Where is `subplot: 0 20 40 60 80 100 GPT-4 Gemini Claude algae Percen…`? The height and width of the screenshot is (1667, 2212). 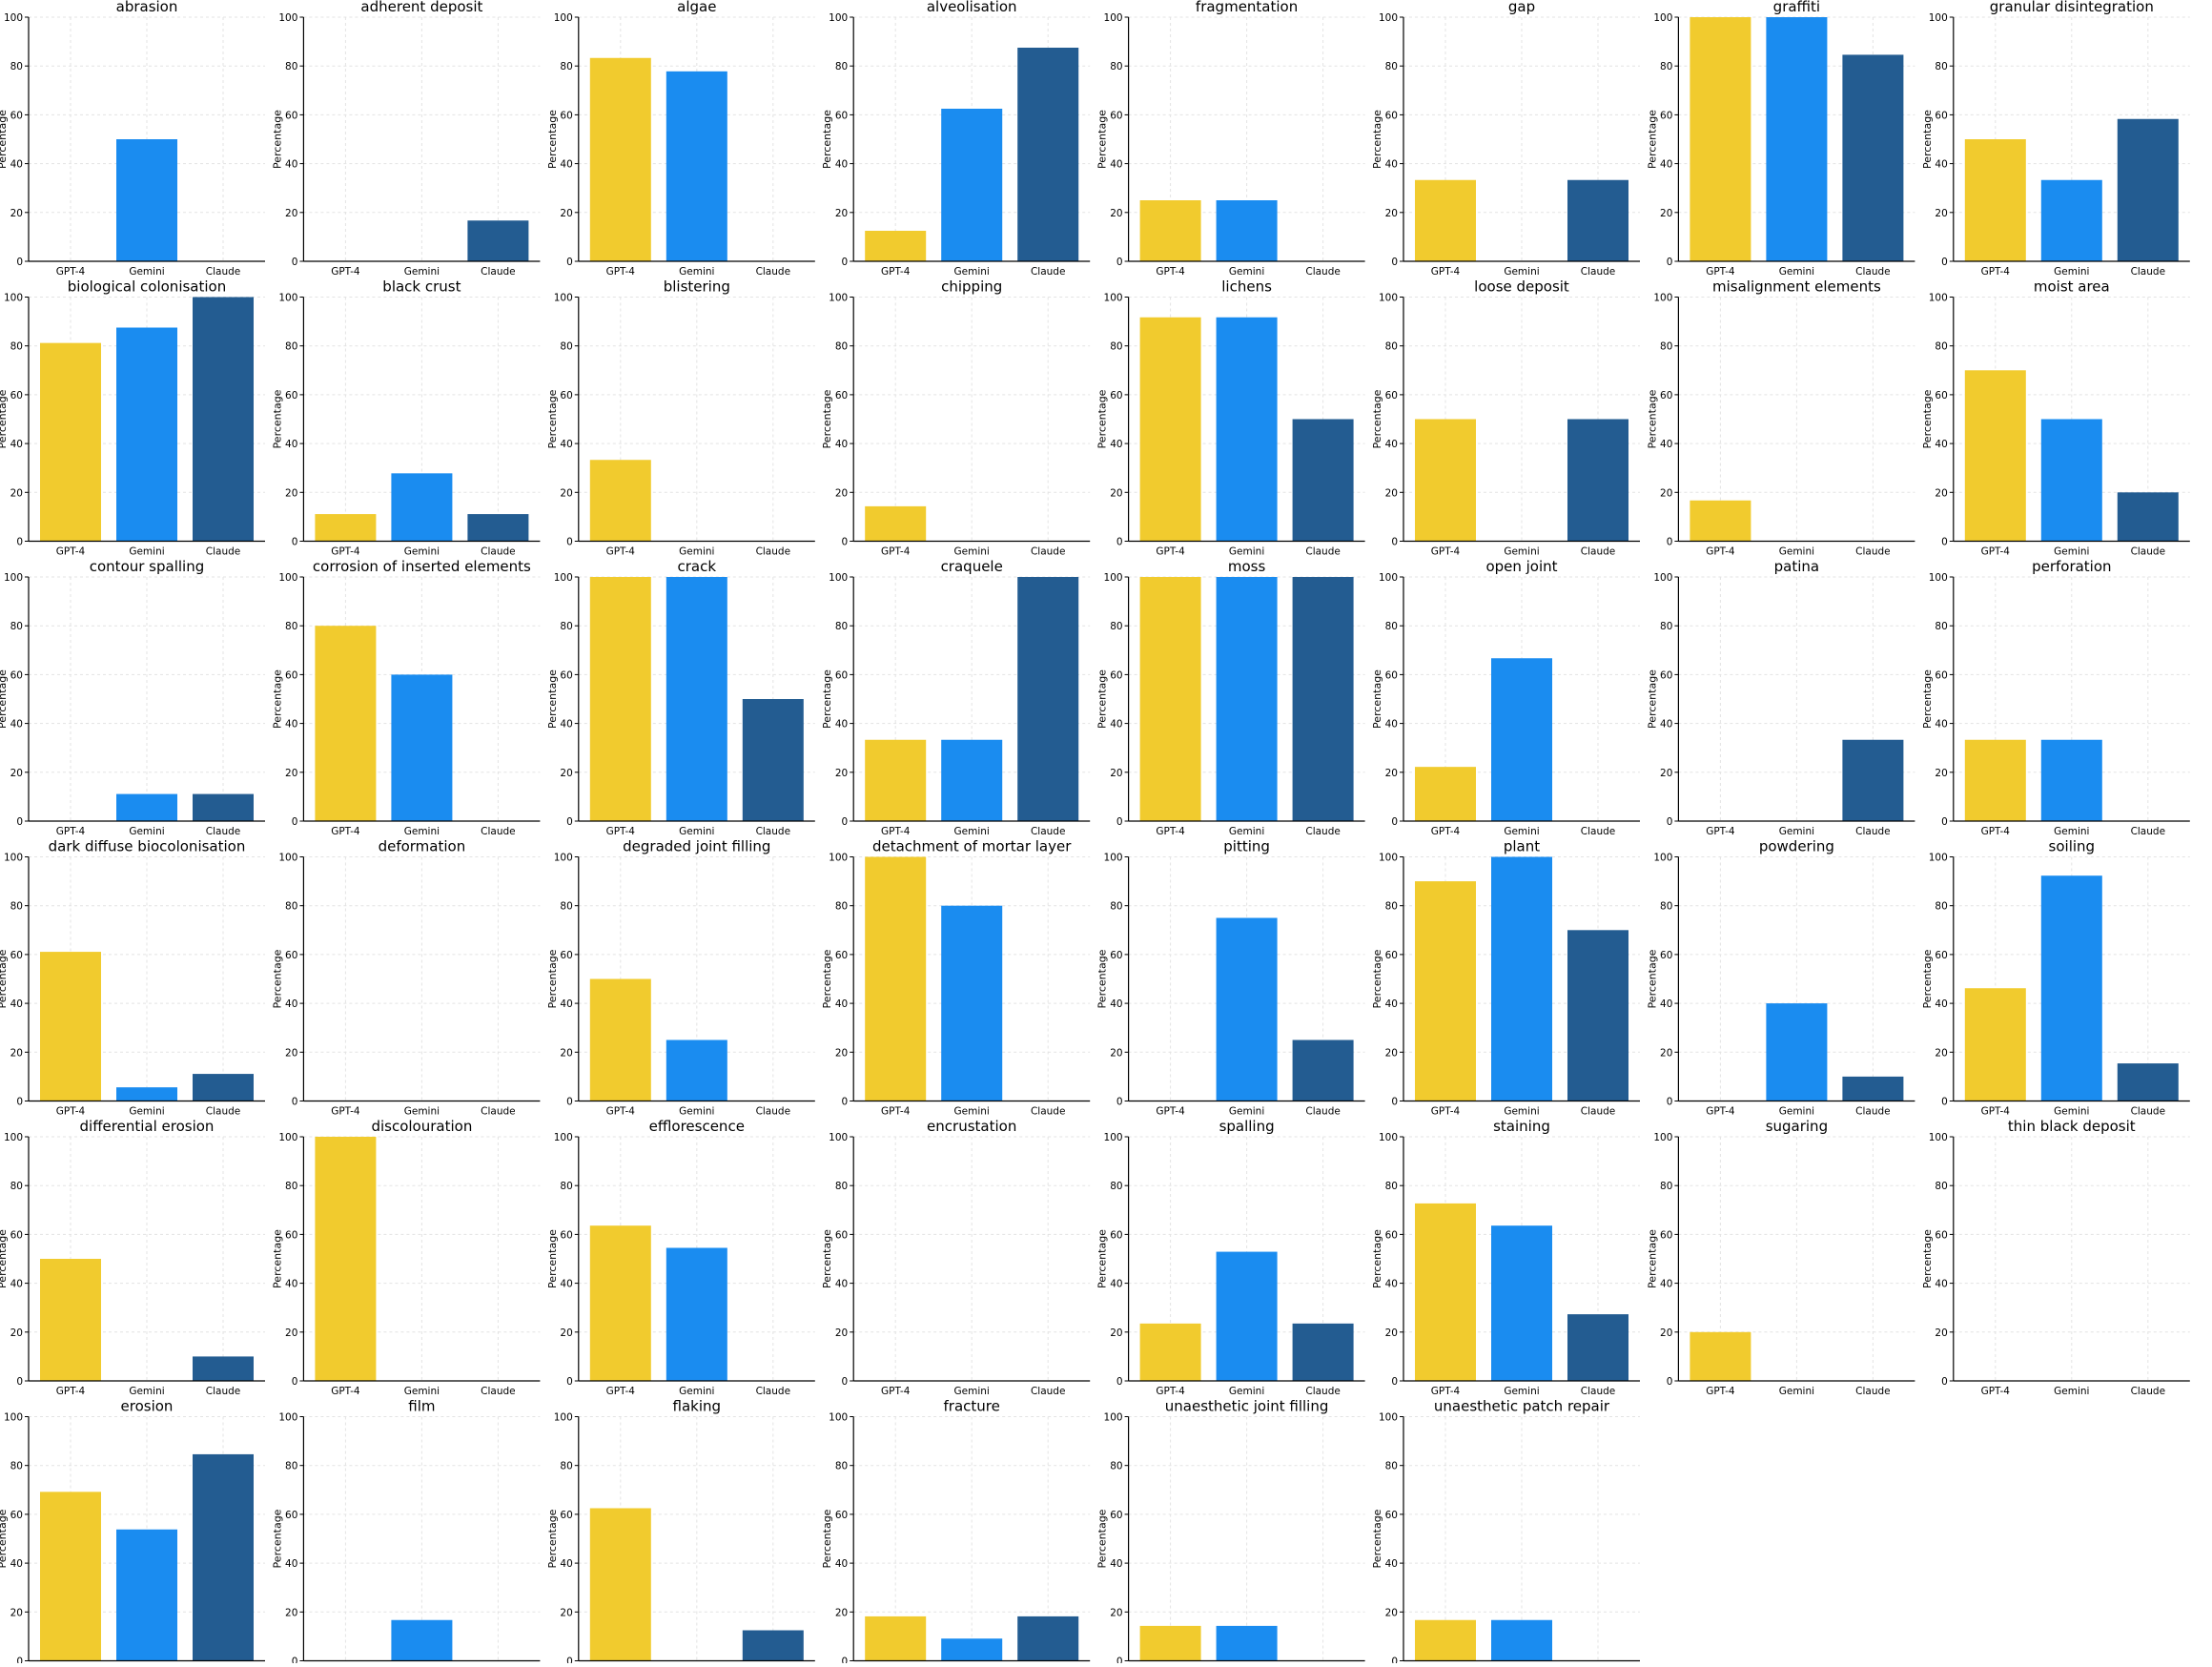
subplot: 0 20 40 60 80 100 GPT-4 Gemini Claude algae Percen… is located at coordinates (680, 139).